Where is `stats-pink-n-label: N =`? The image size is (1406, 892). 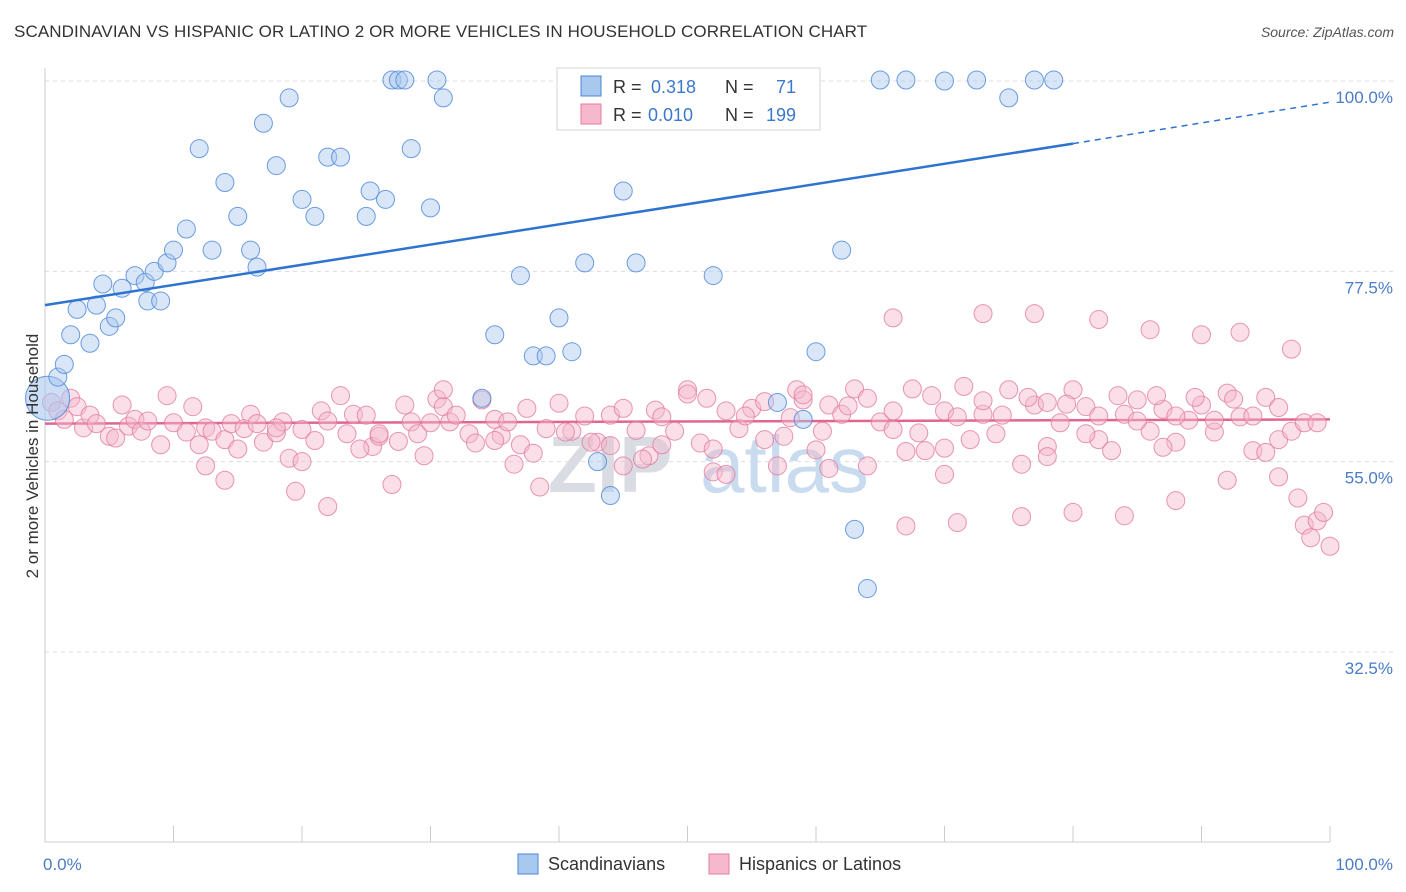 stats-pink-n-label: N = is located at coordinates (739, 115).